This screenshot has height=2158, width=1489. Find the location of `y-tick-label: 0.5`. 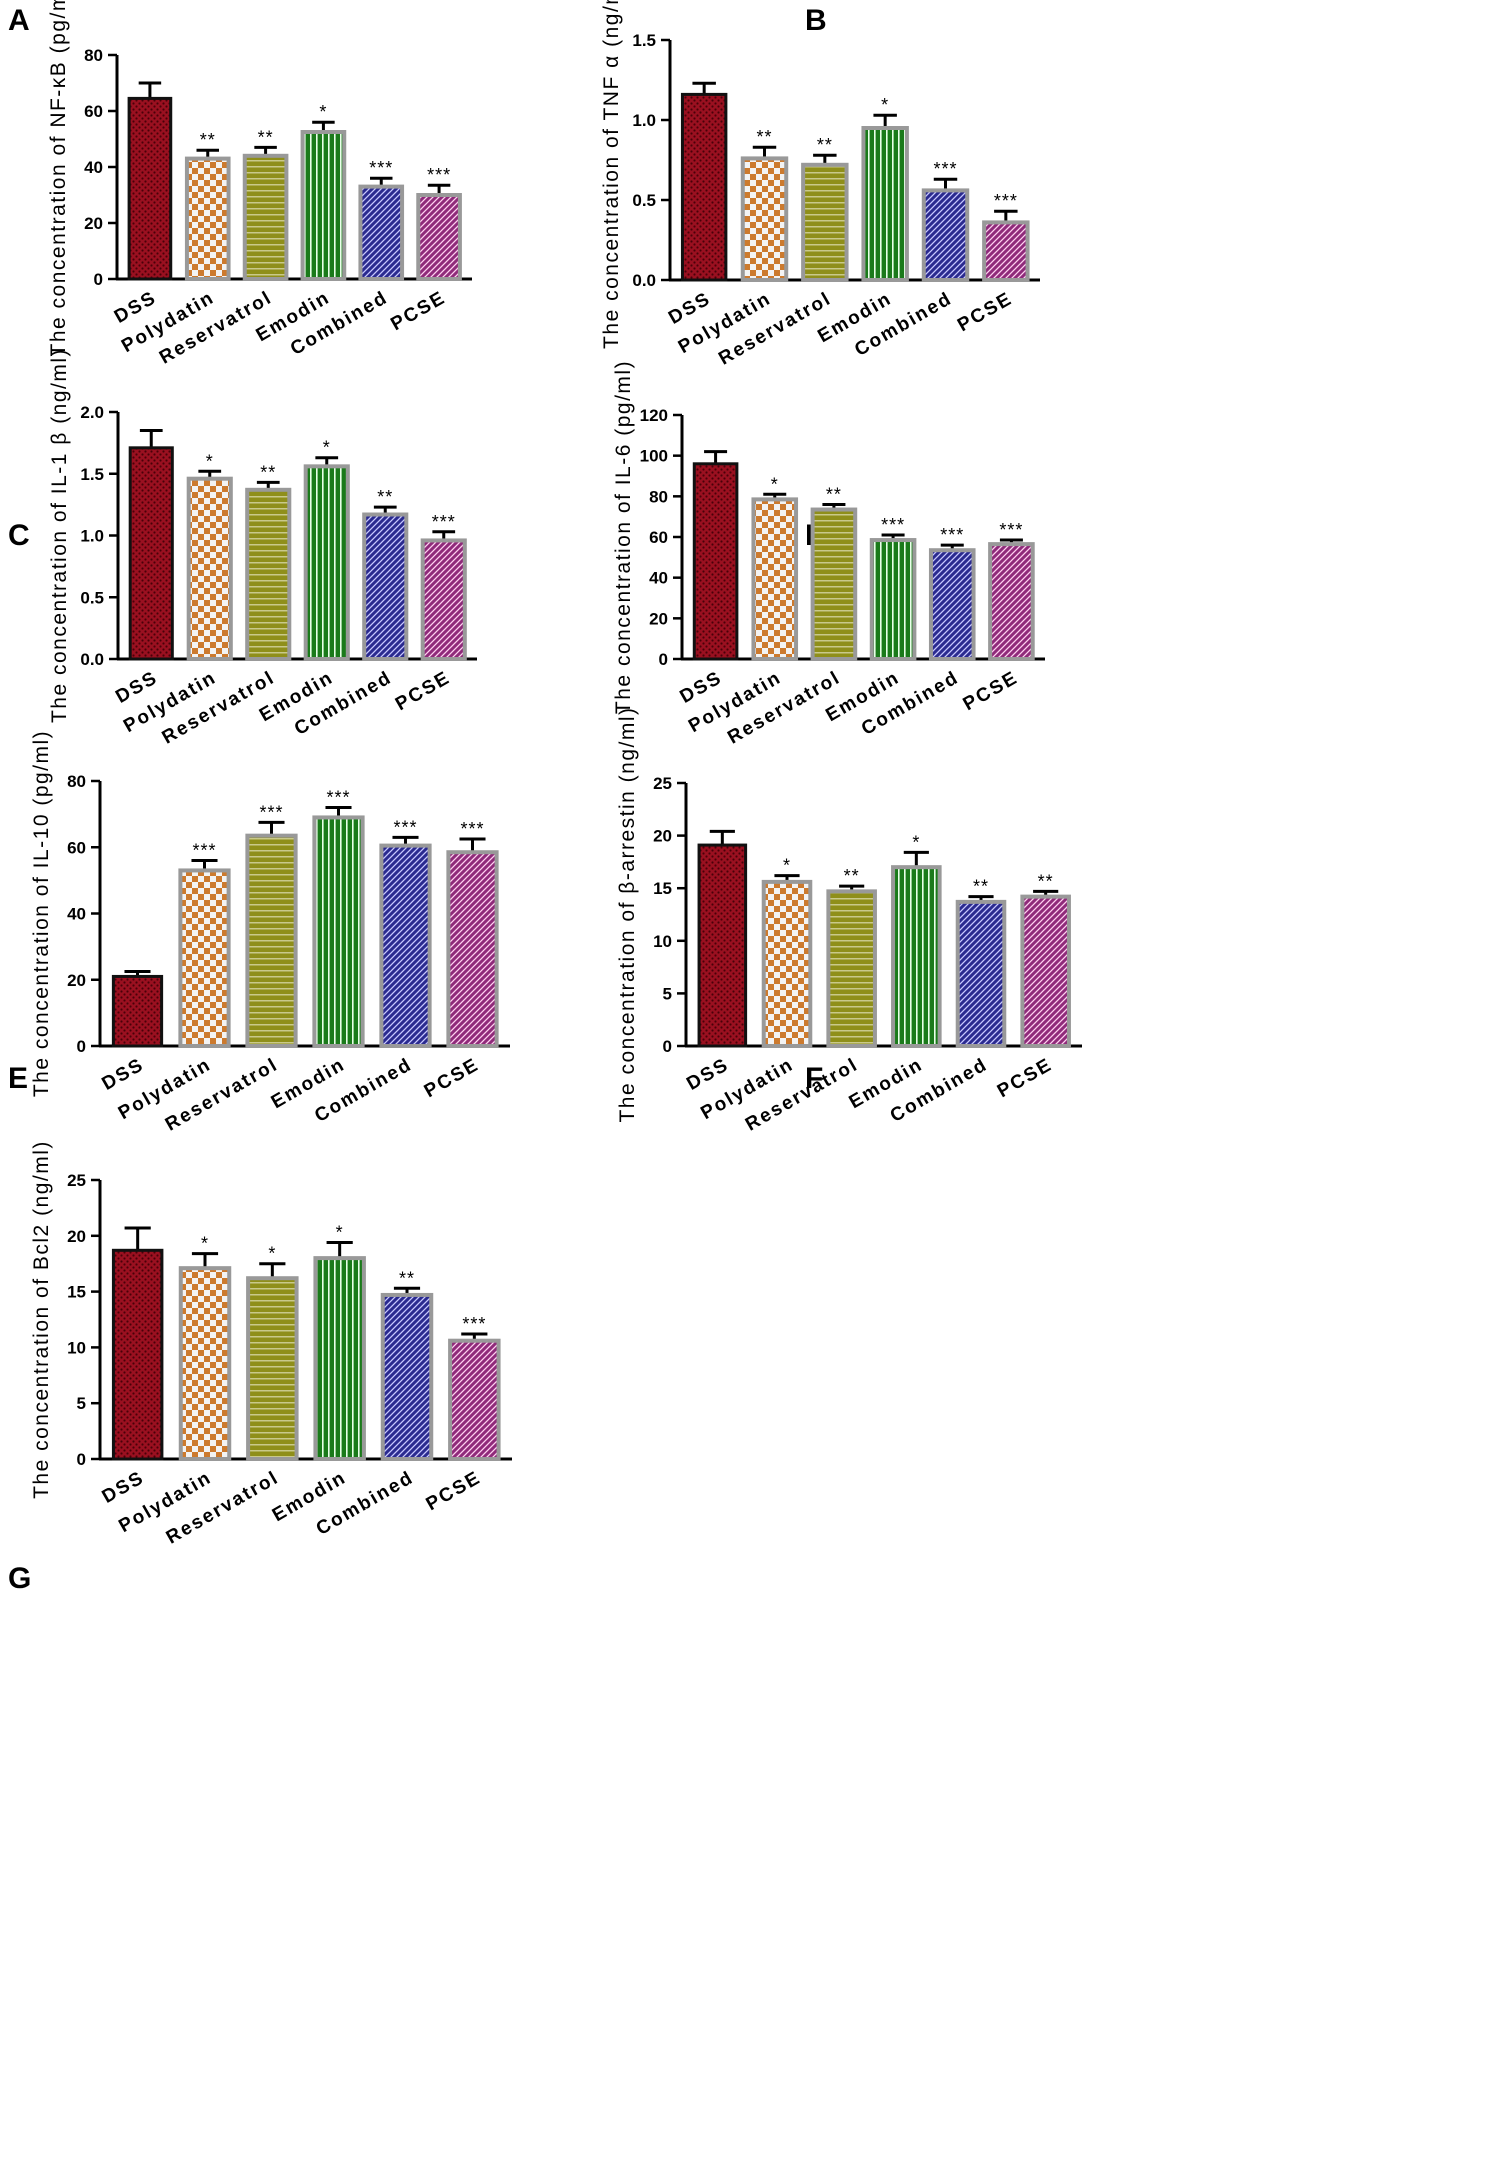

y-tick-label: 0.5 is located at coordinates (644, 200).